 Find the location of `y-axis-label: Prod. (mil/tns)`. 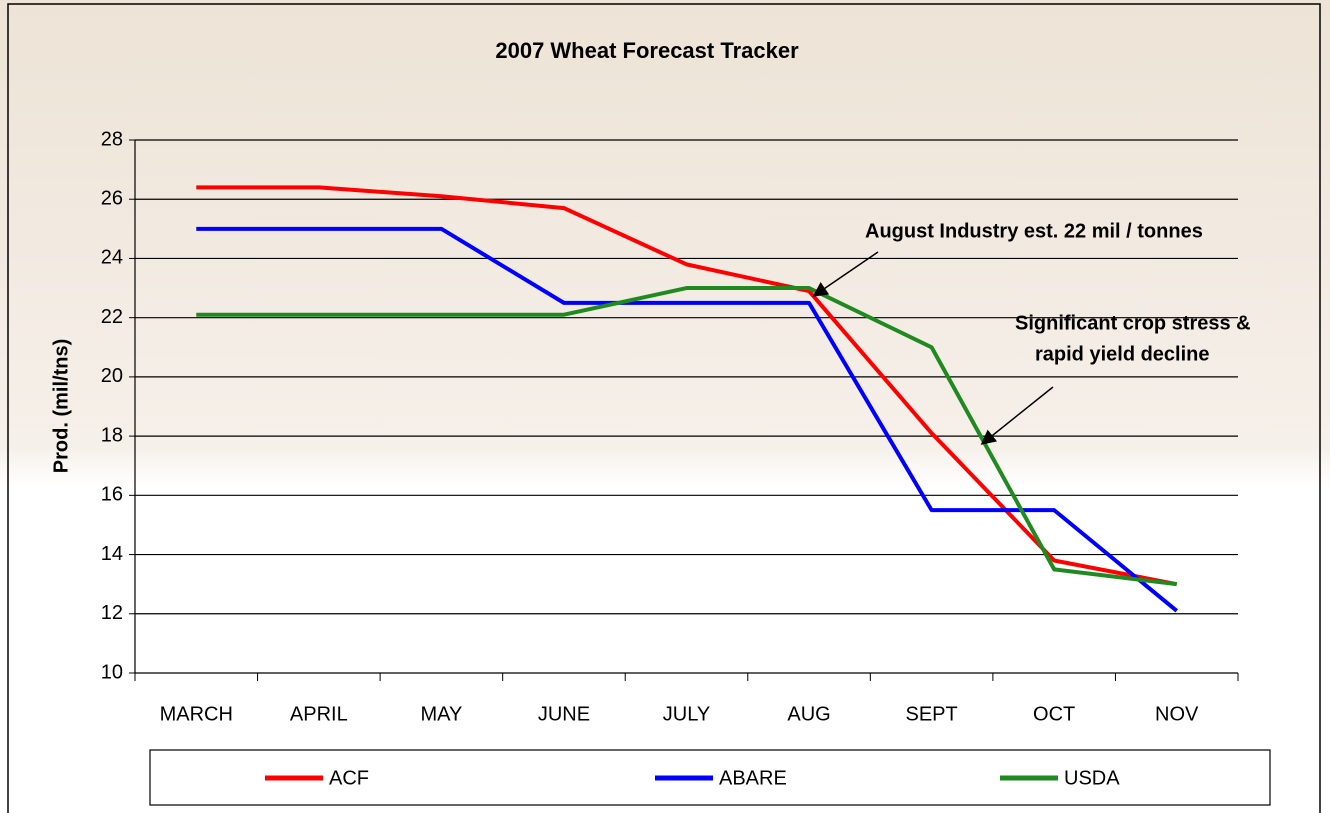

y-axis-label: Prod. (mil/tns) is located at coordinates (61, 406).